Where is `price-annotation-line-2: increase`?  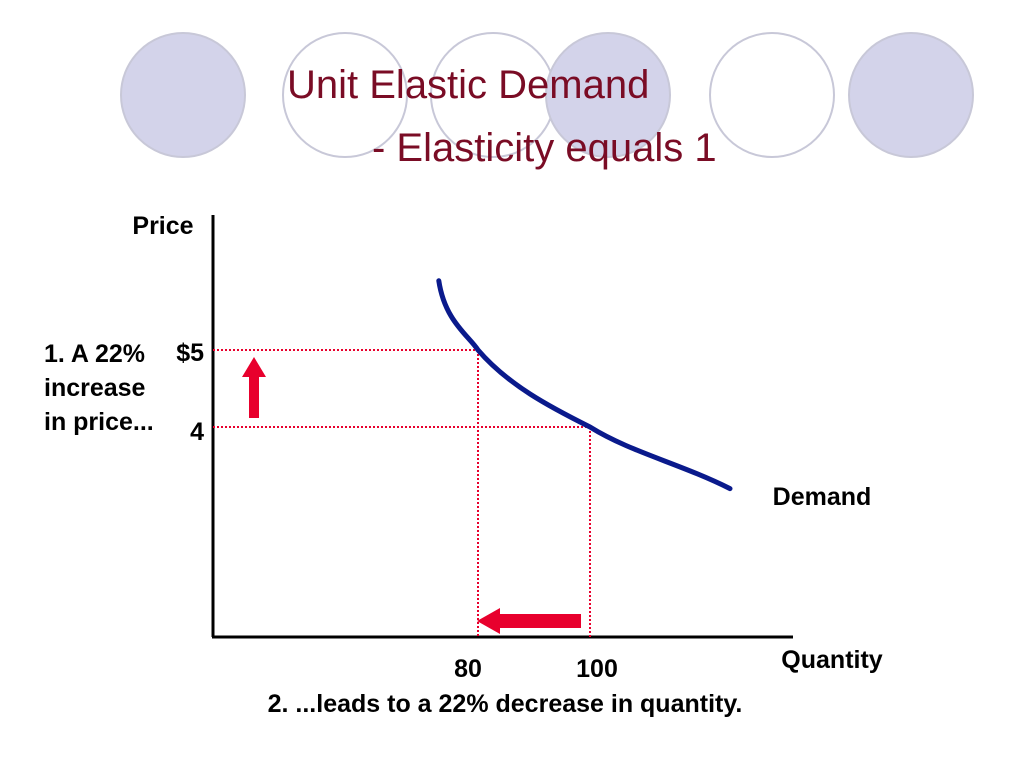
price-annotation-line-2: increase is located at coordinates (95, 388).